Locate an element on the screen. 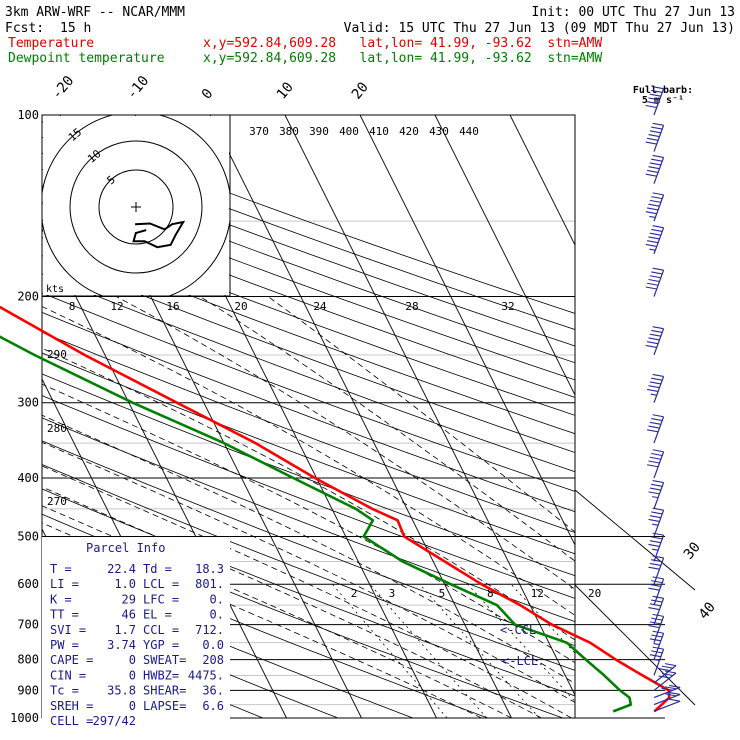 The image size is (740, 740). parcel-info-cell: SHEAR= is located at coordinates (164, 691).